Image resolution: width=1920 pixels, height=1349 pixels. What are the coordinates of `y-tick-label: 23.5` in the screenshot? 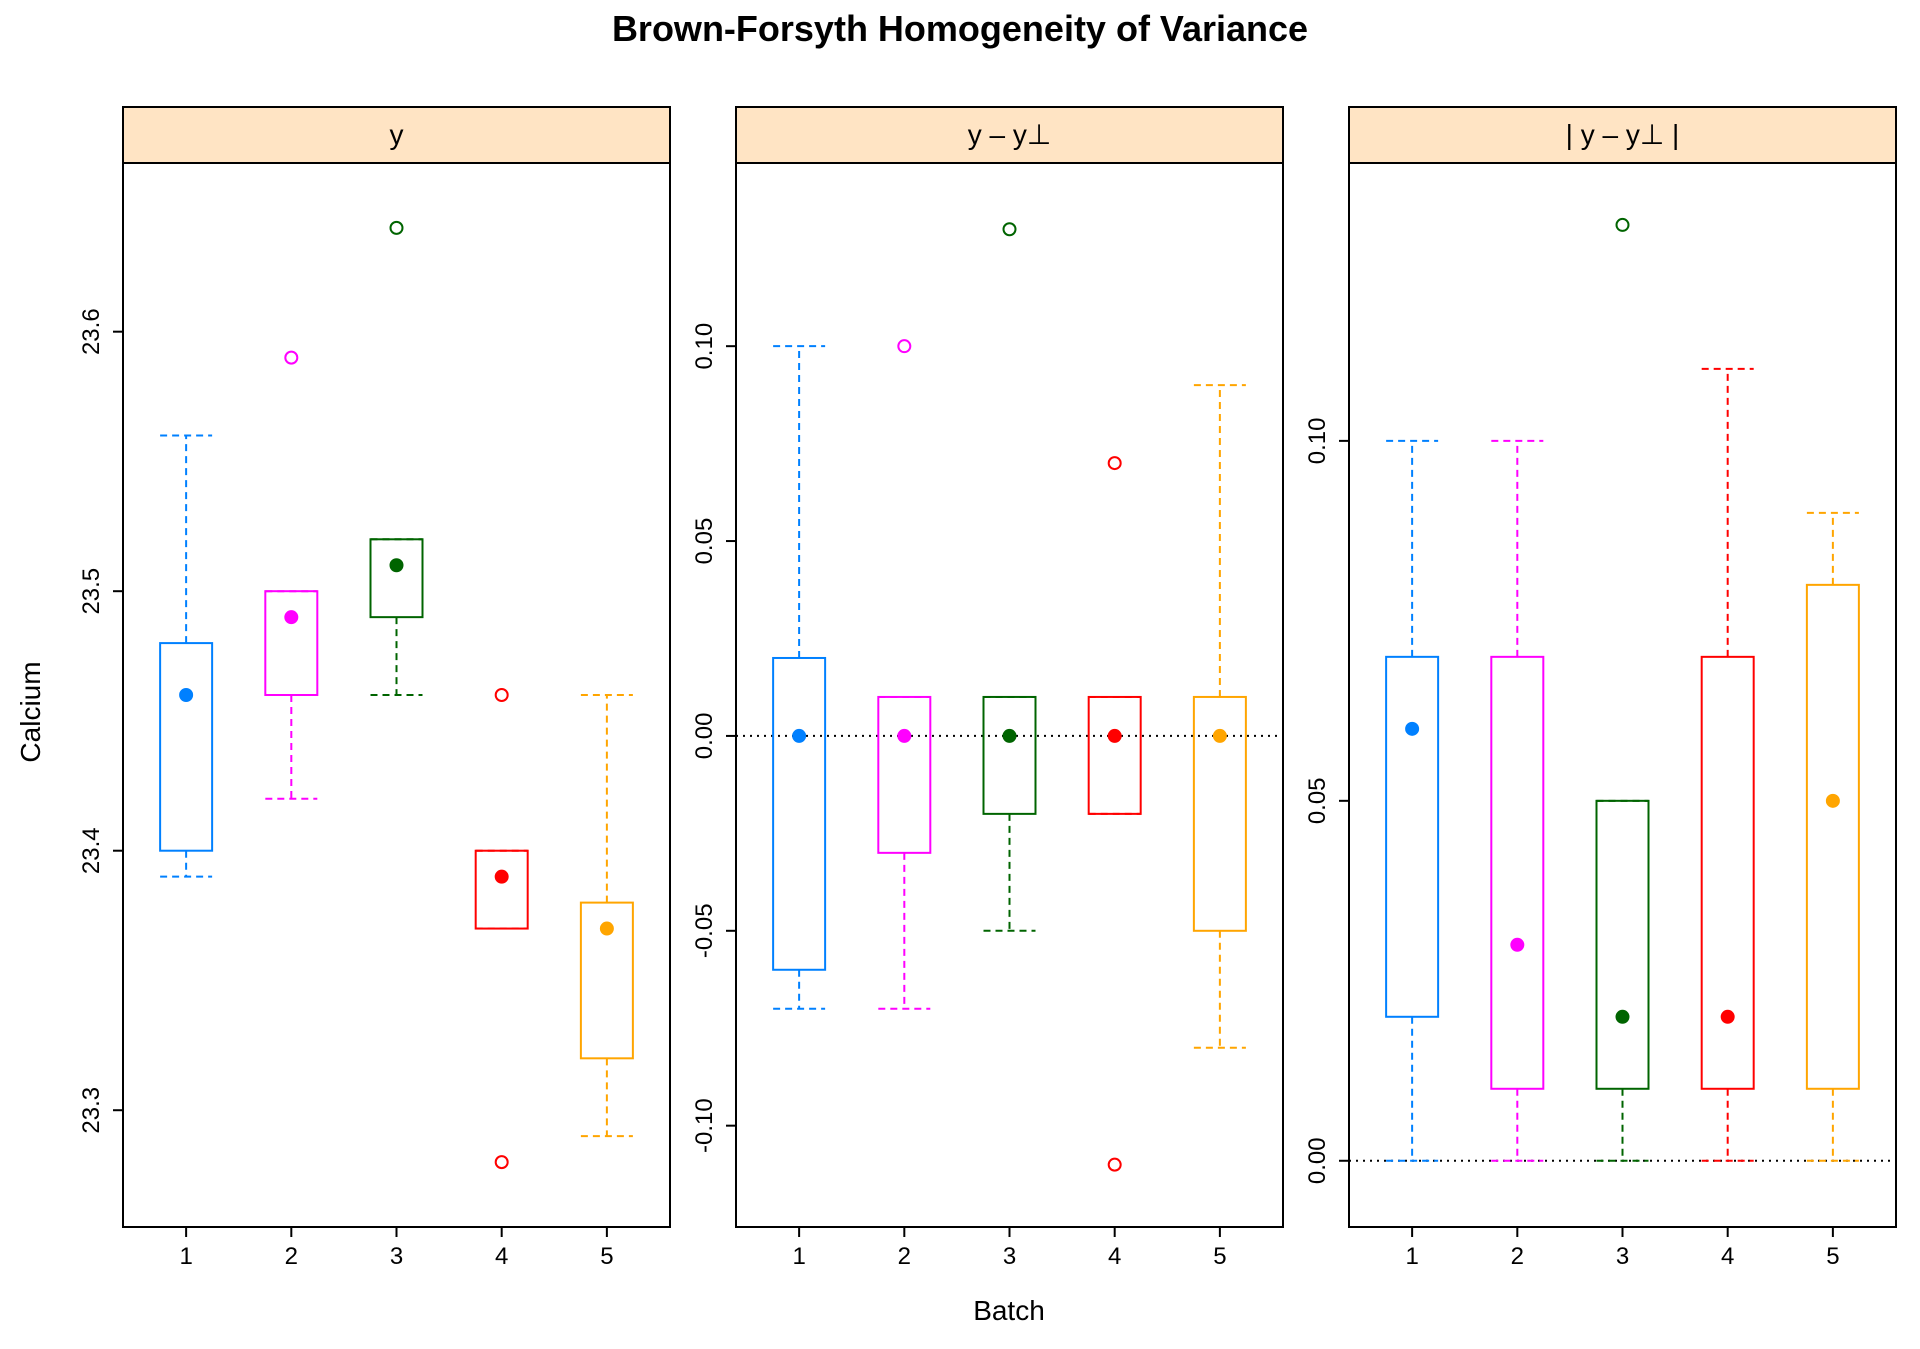 It's located at (91, 591).